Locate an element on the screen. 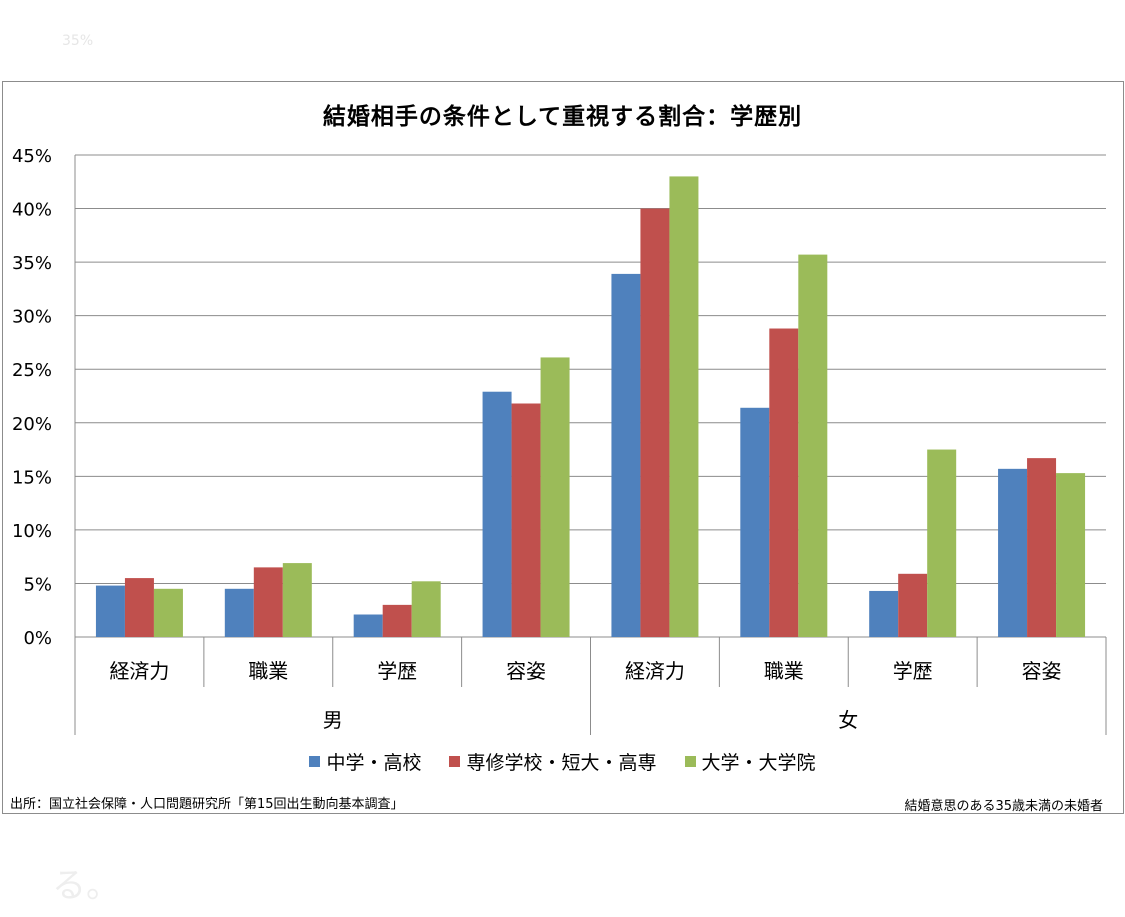 Image resolution: width=1125 pixels, height=917 pixels. legend-item-series2: 専修学校・短大・高専 is located at coordinates (553, 761).